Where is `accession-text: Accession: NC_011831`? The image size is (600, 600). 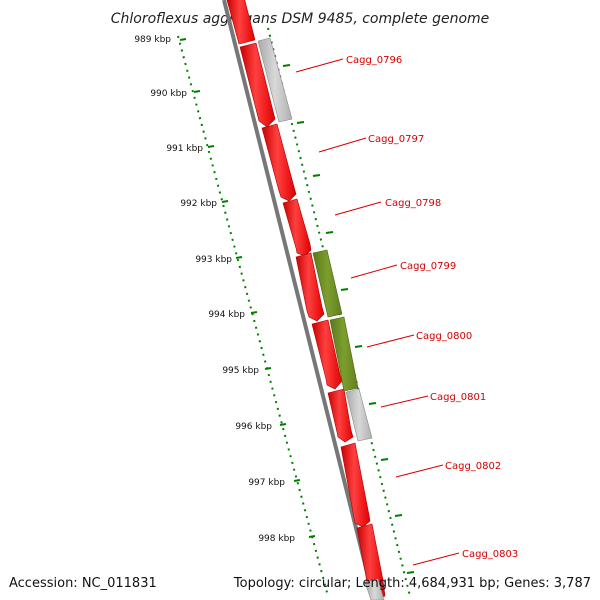 accession-text: Accession: NC_011831 is located at coordinates (83, 583).